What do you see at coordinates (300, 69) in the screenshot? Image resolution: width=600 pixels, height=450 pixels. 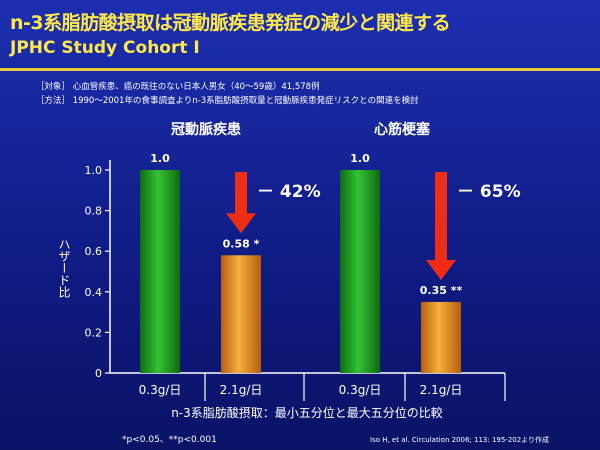 I see `title-divider` at bounding box center [300, 69].